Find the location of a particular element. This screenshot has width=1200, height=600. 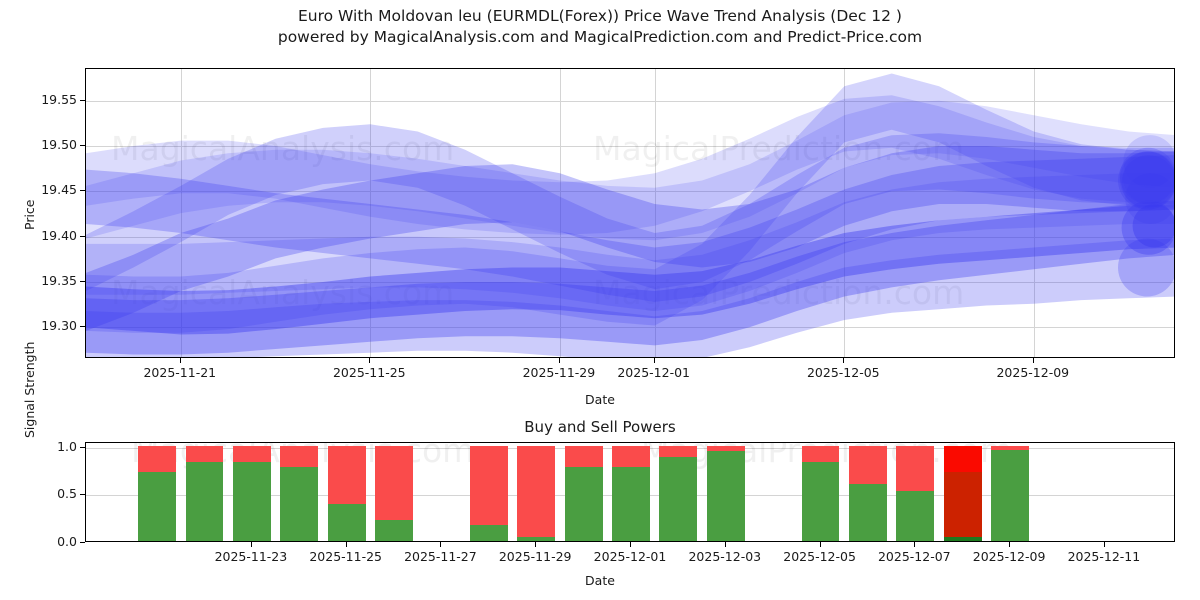

bars-x-tick-label: 2025-12-03 is located at coordinates (725, 556).